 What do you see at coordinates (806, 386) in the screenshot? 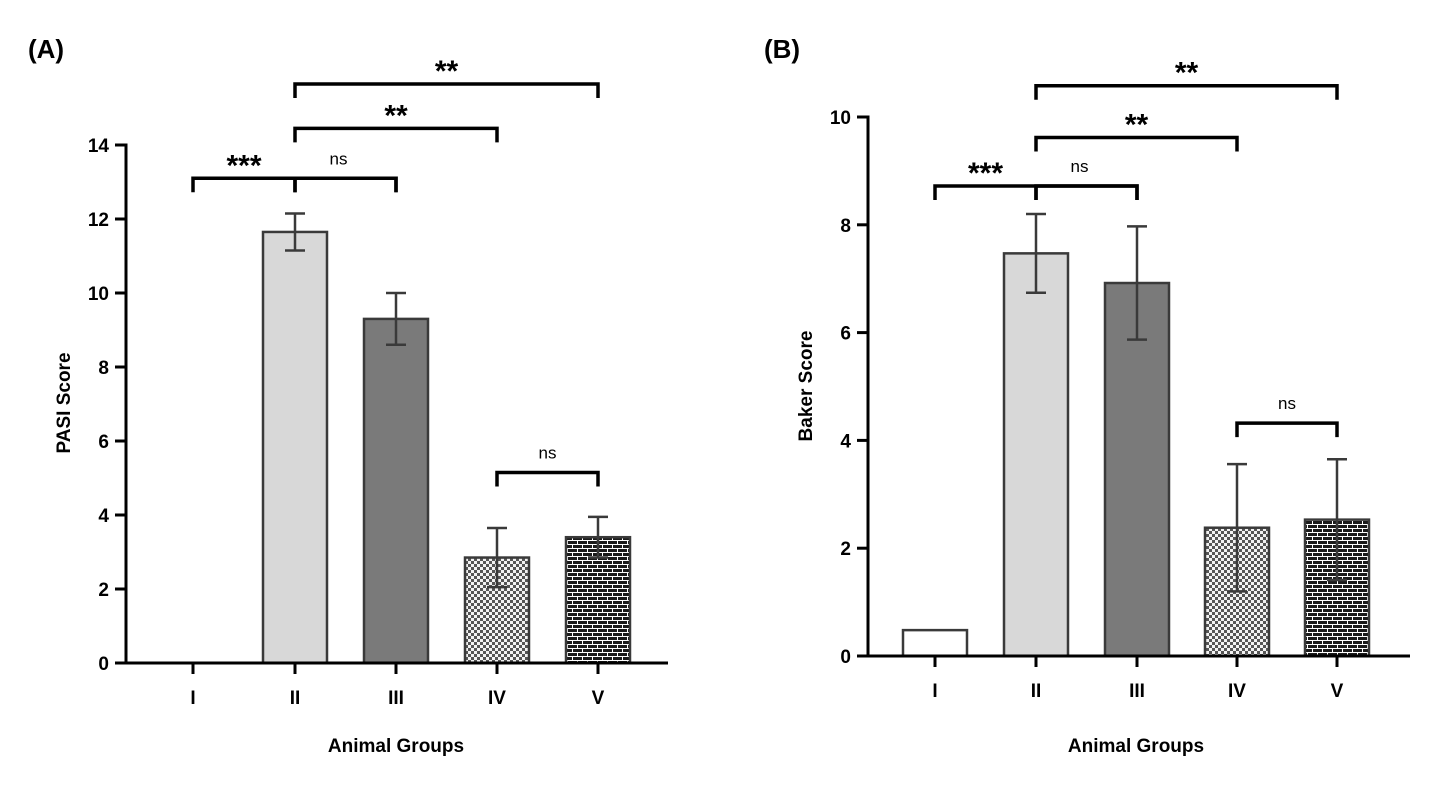
I see `panel-b-y-axis-title: Baker Score` at bounding box center [806, 386].